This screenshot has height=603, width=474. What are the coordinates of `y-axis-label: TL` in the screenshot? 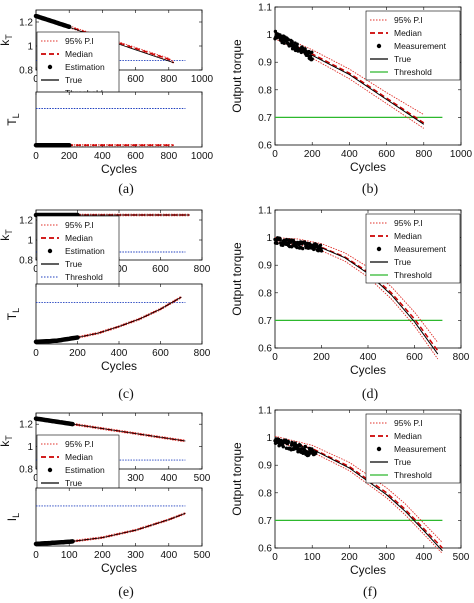 It's located at (13, 314).